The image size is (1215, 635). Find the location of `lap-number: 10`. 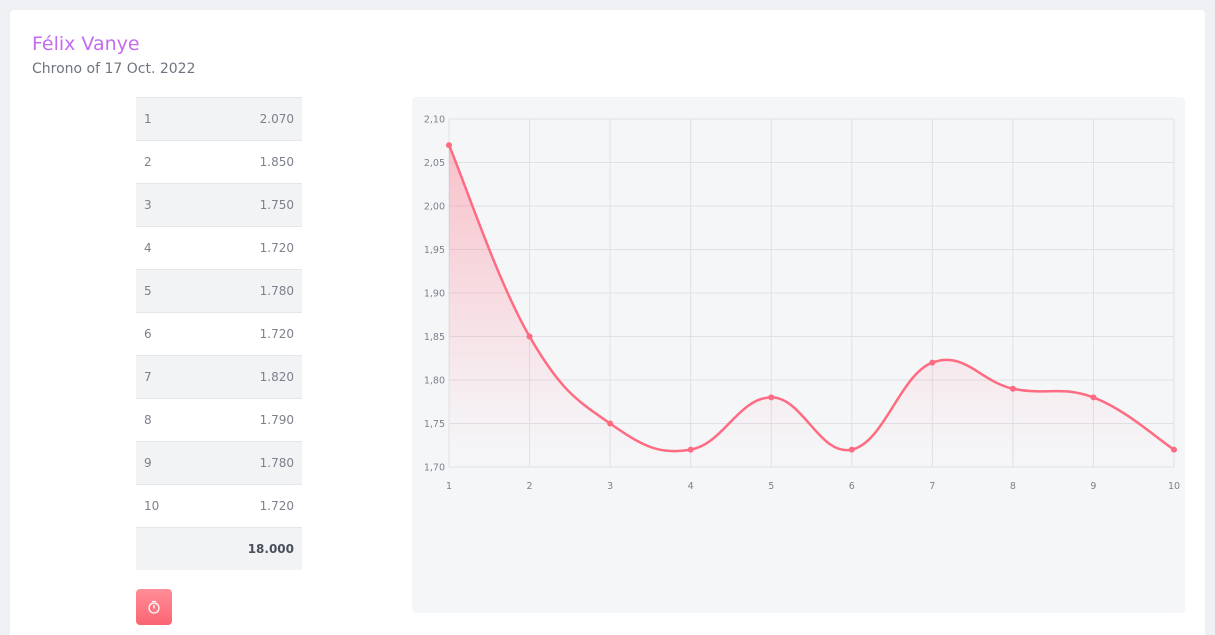

lap-number: 10 is located at coordinates (164, 506).